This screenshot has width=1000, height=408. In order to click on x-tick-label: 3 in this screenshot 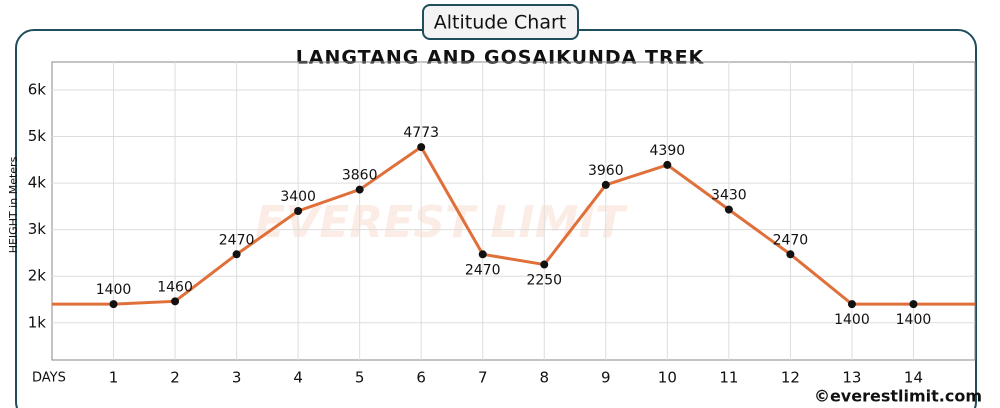, I will do `click(237, 378)`.